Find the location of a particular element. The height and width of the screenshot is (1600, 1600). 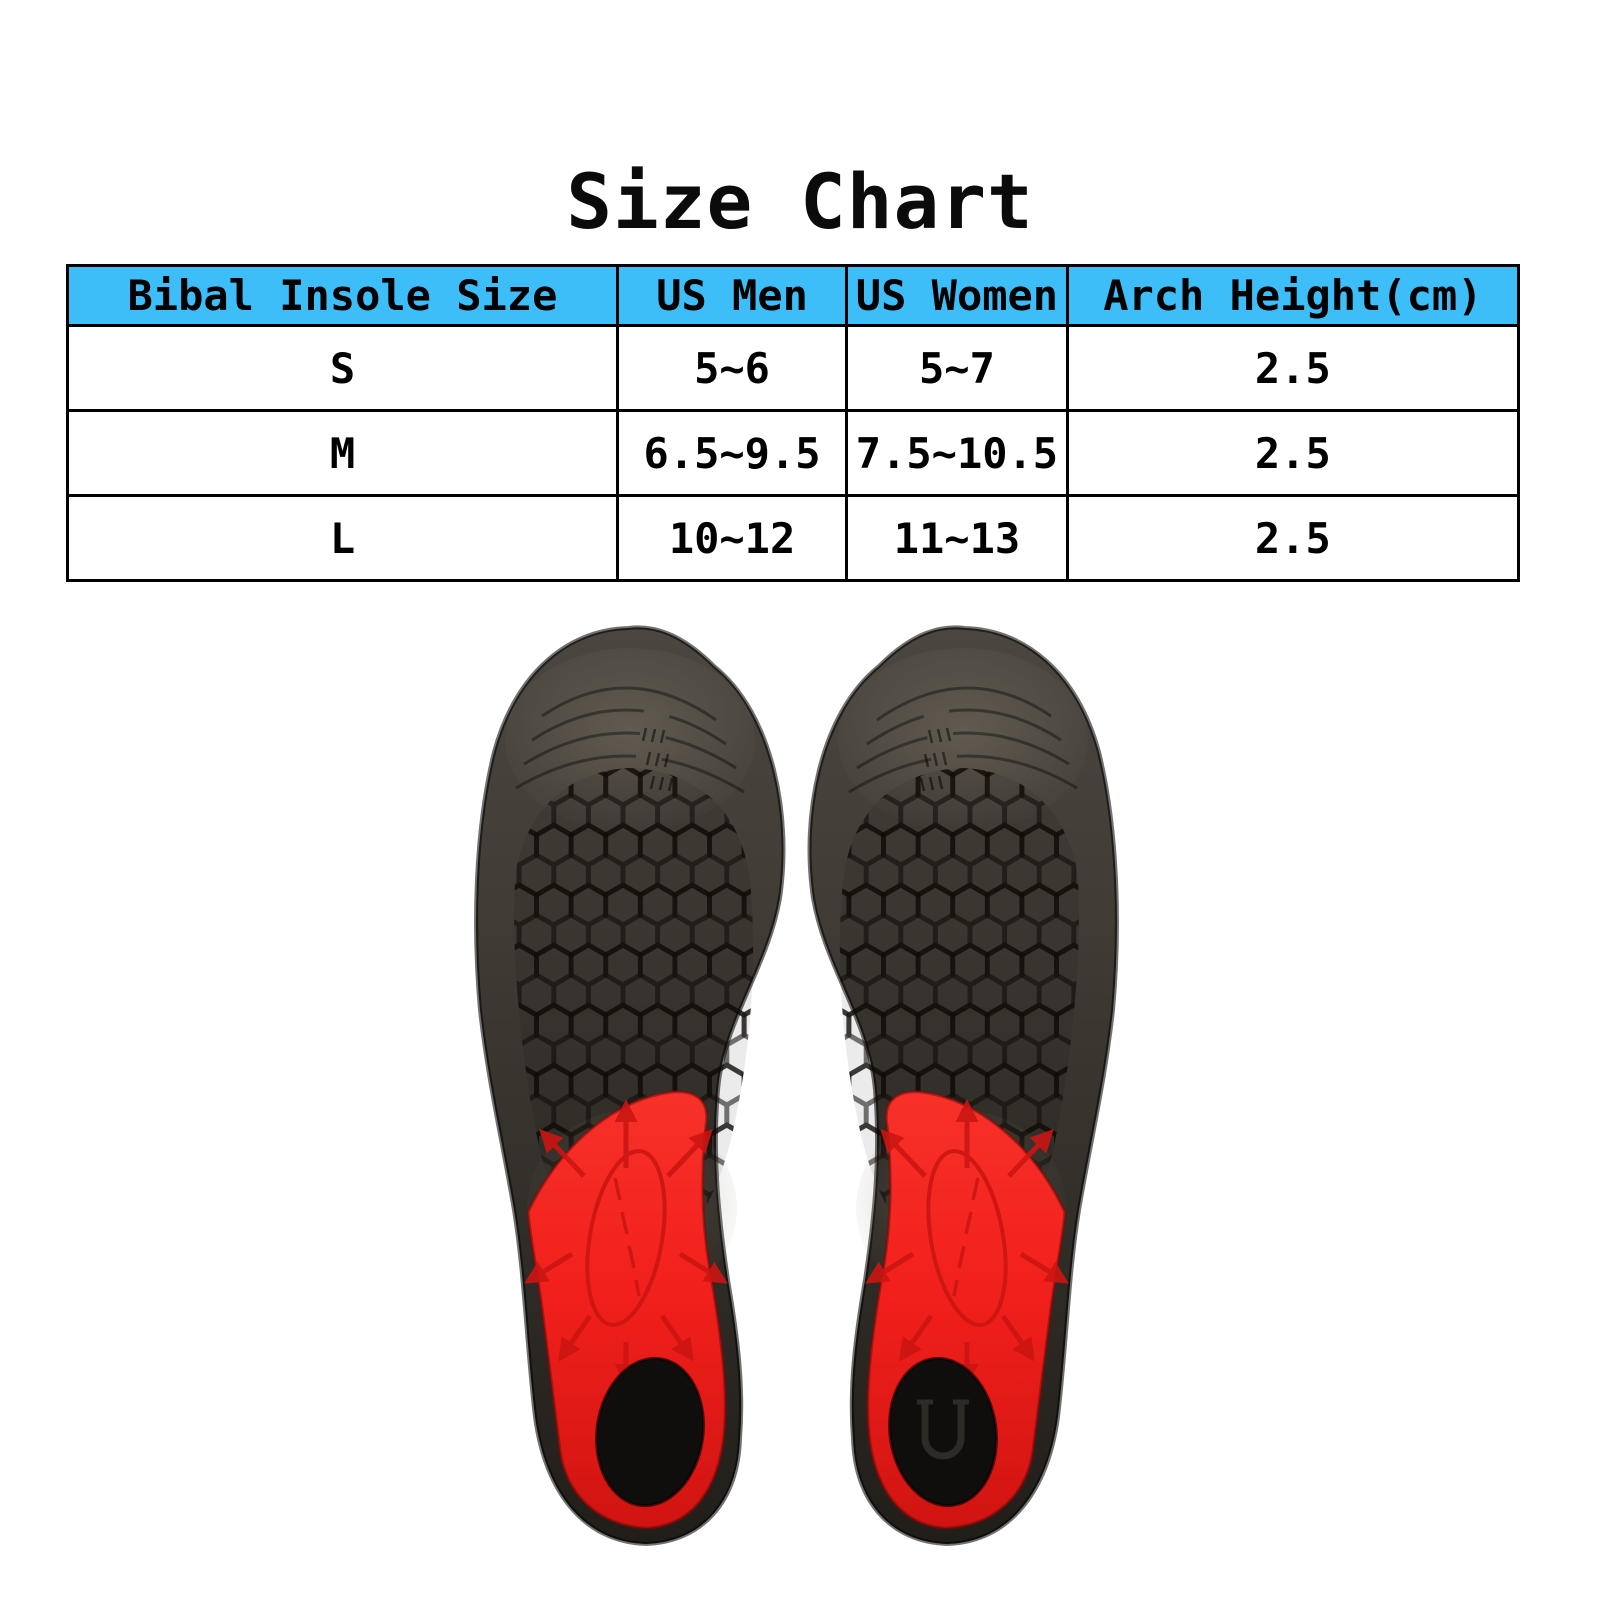

cell-size-l: L is located at coordinates (342, 538).